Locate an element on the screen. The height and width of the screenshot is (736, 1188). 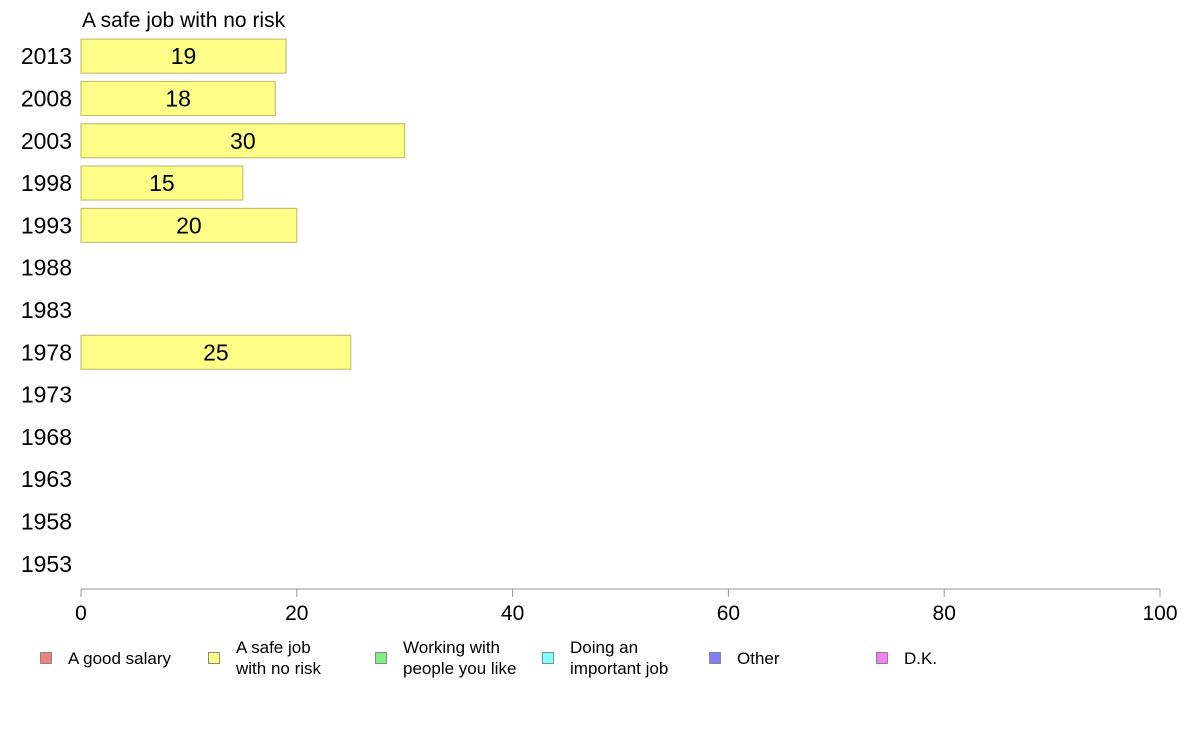
legend-label: A safe job with no risk is located at coordinates (279, 658).